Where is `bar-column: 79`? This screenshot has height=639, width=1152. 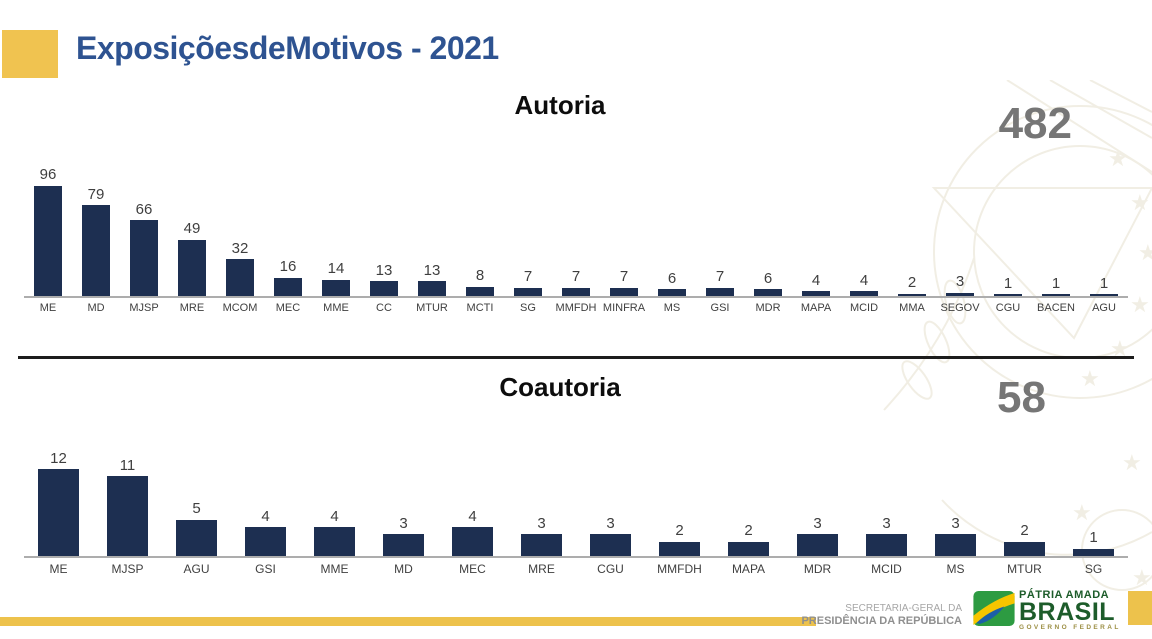
bar-column: 79 is located at coordinates (96, 224).